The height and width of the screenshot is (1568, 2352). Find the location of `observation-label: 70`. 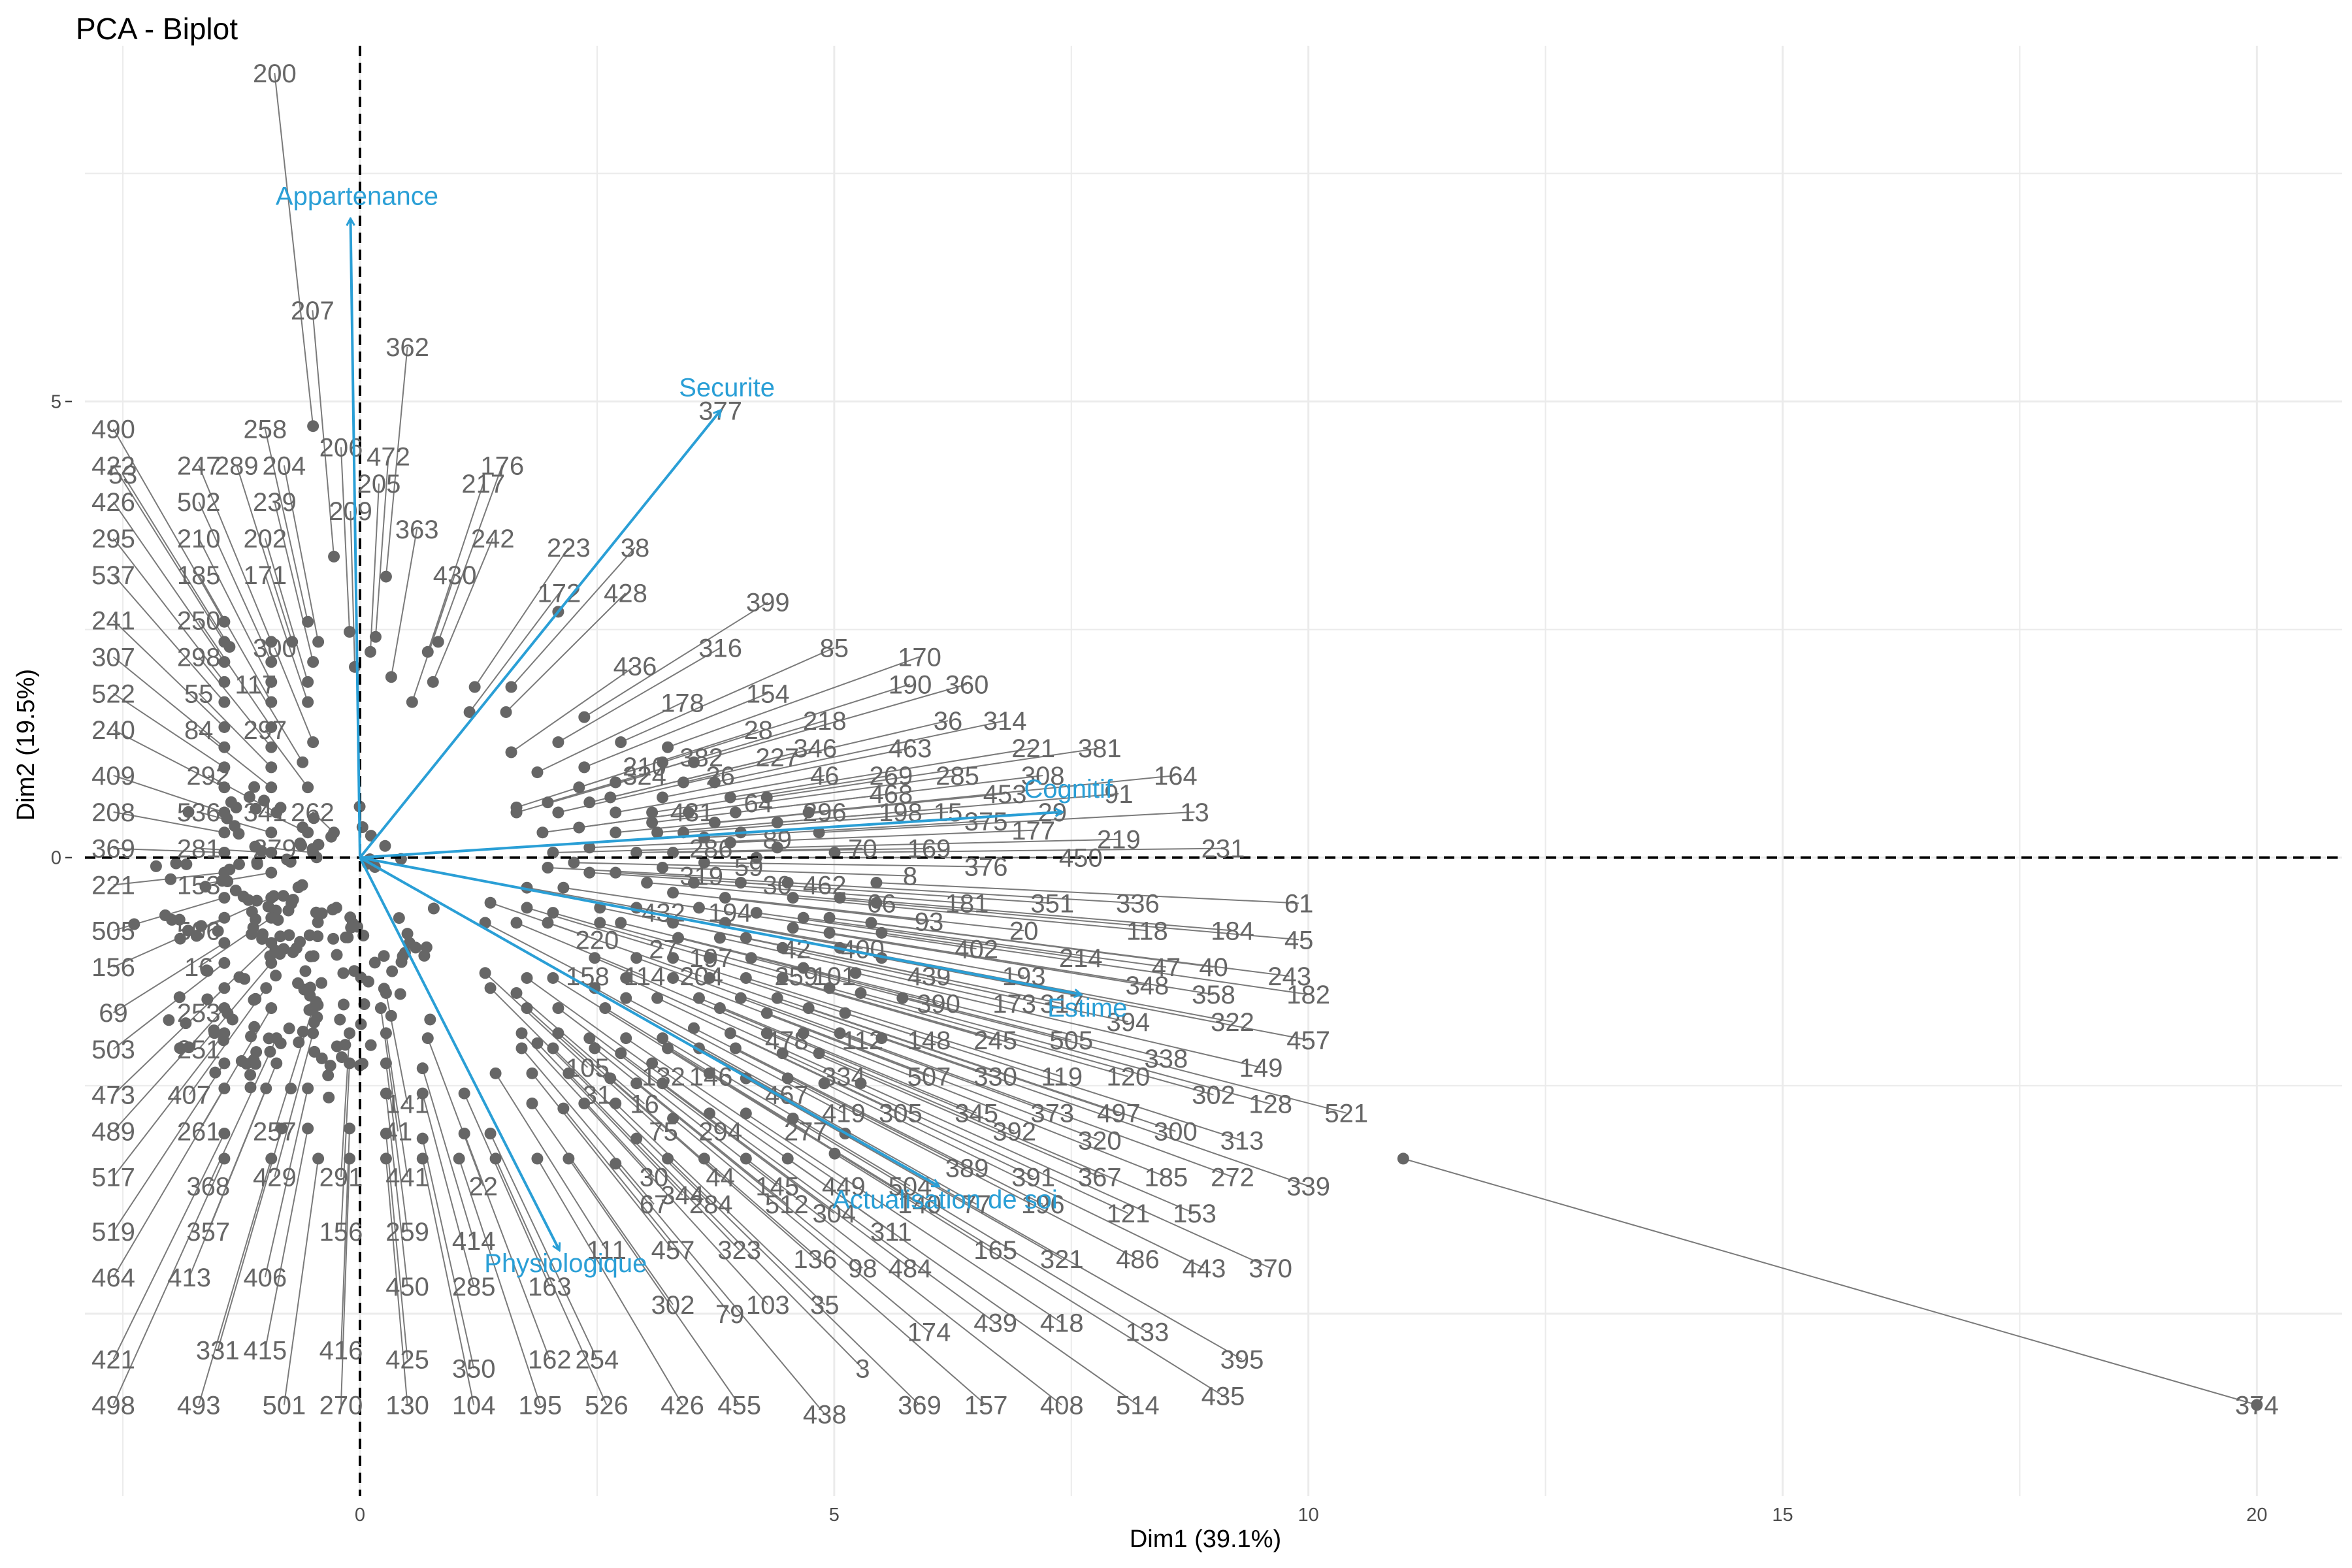

observation-label: 70 is located at coordinates (862, 849).